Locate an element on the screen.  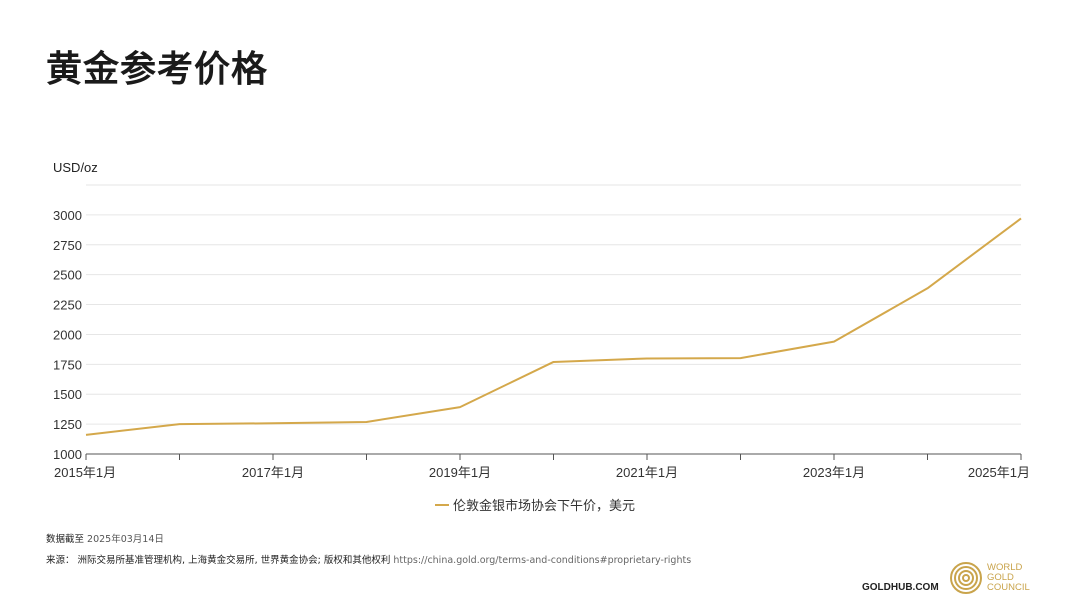
chart-legend: 伦敦金银市场协会下午价，美元 is located at coordinates (535, 504).